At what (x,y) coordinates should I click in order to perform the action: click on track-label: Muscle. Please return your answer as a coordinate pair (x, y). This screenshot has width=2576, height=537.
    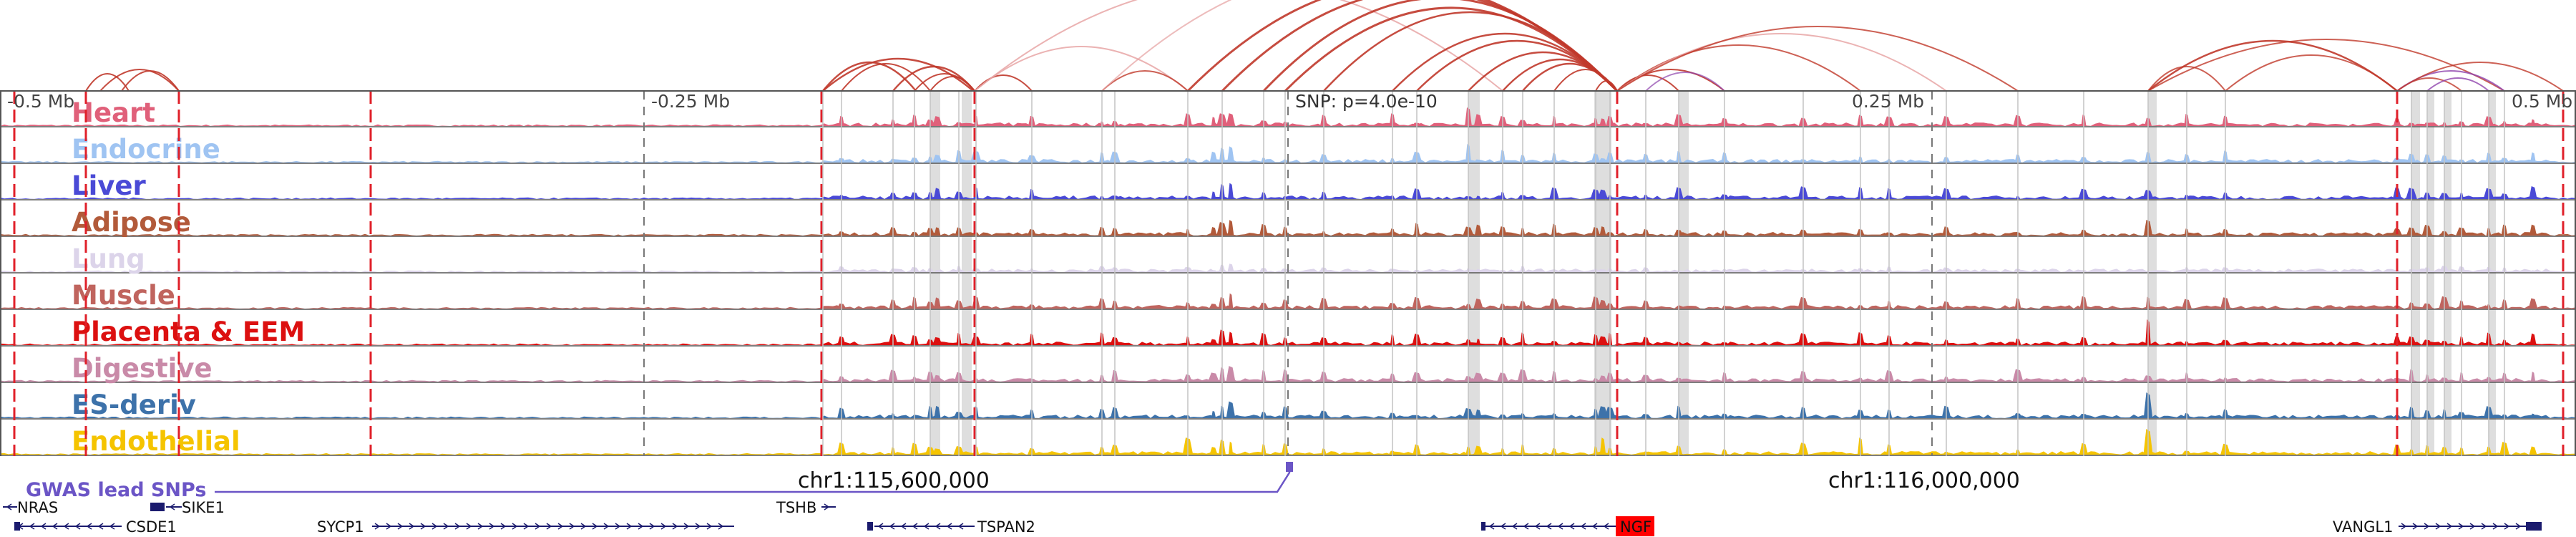
    Looking at the image, I should click on (123, 295).